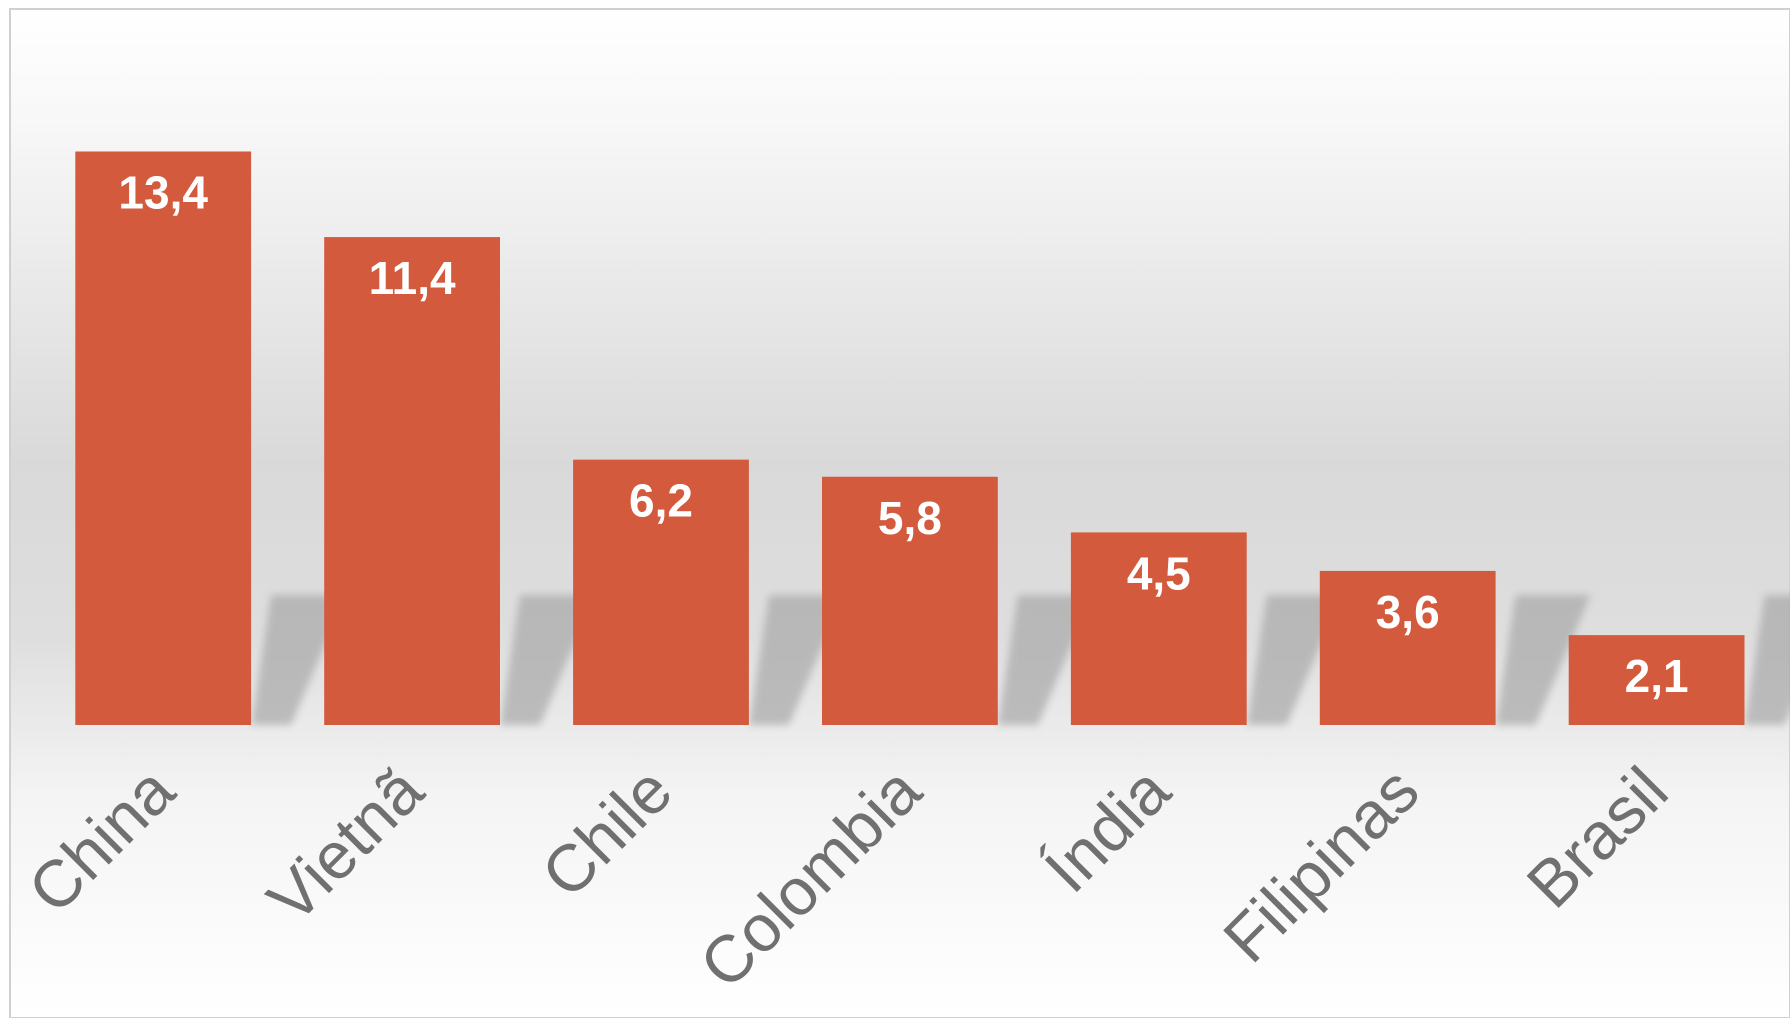 This screenshot has height=1018, width=1790. I want to click on data-label: 13,4, so click(163, 192).